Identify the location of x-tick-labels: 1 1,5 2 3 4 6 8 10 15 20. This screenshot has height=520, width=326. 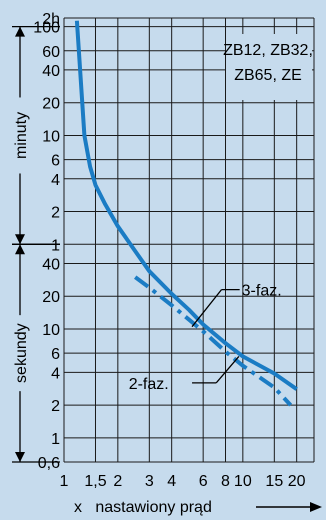
(183, 481).